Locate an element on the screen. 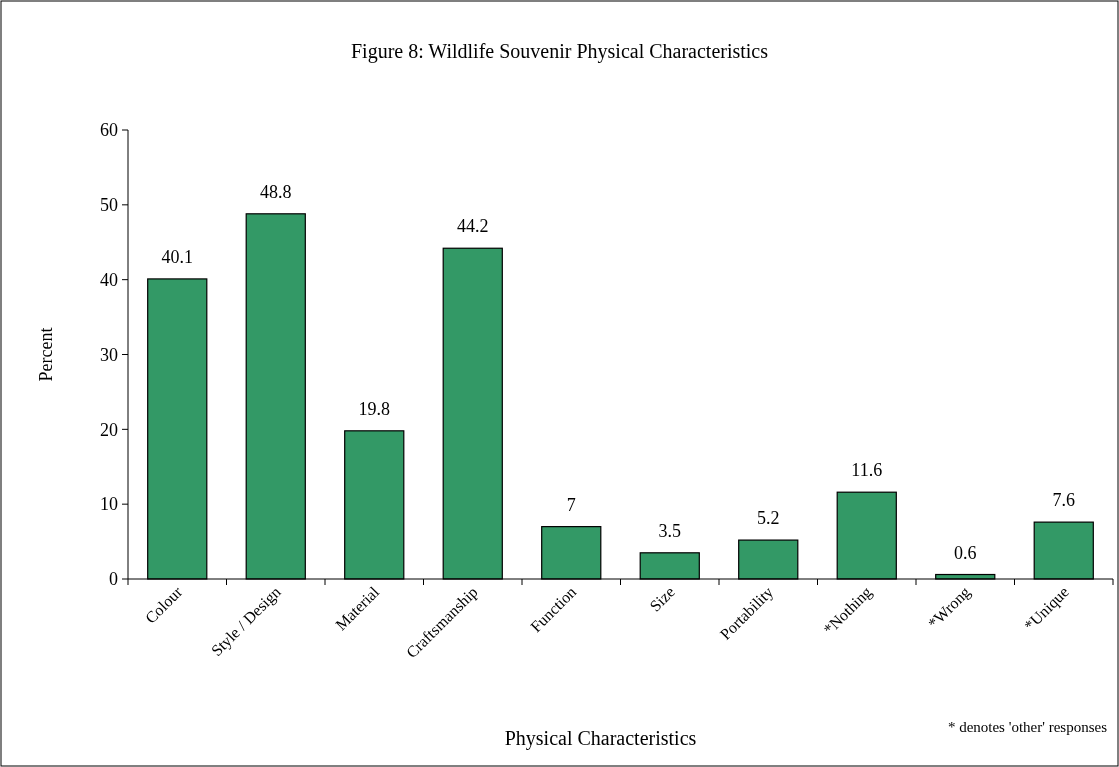  data-label: 48.8 is located at coordinates (276, 191).